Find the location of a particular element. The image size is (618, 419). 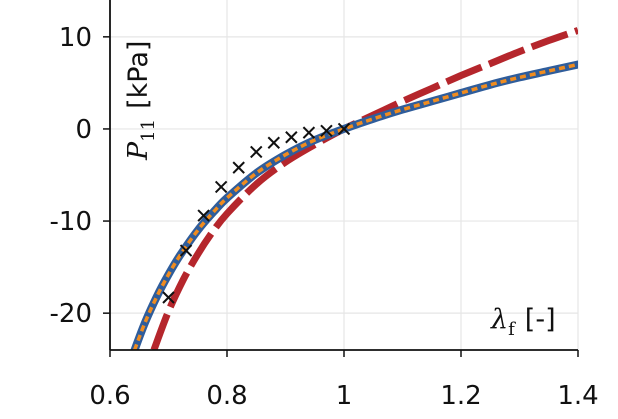

y-axis-label: P11[kPa] is located at coordinates (141, 101).